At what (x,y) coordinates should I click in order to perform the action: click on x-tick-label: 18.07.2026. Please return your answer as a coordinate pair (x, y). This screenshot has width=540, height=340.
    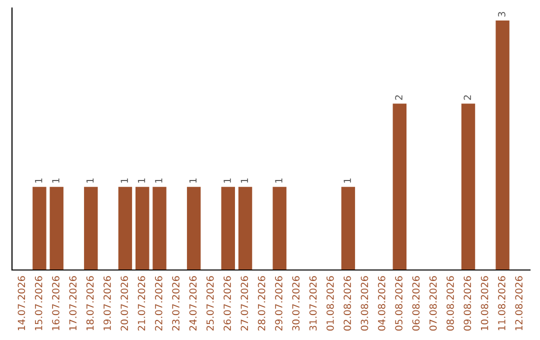
    Looking at the image, I should click on (90, 303).